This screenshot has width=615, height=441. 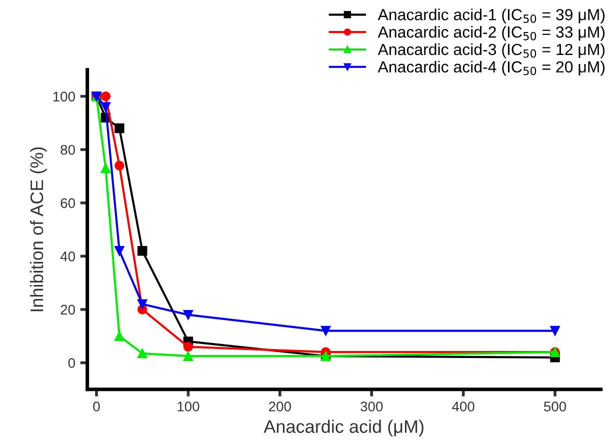 What do you see at coordinates (67, 257) in the screenshot?
I see `y-tick-label: 40` at bounding box center [67, 257].